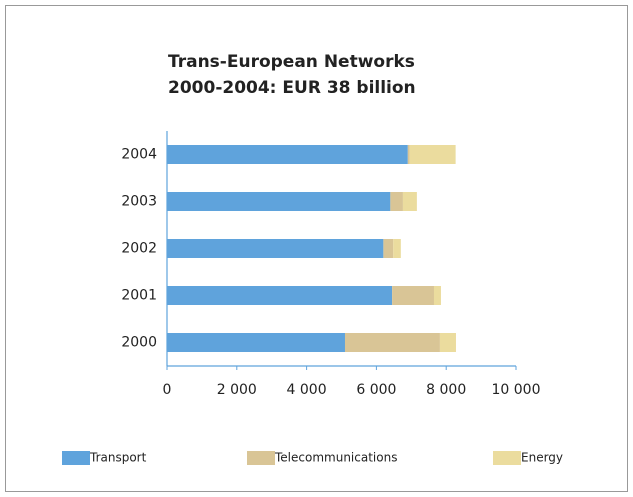  What do you see at coordinates (291, 62) in the screenshot?
I see `chart-title: Trans-European Networks` at bounding box center [291, 62].